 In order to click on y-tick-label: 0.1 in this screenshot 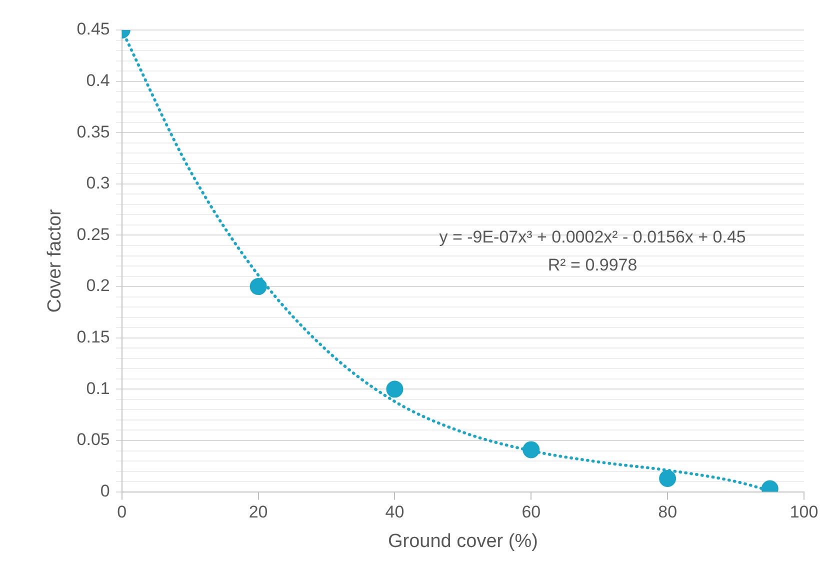, I will do `click(98, 388)`.